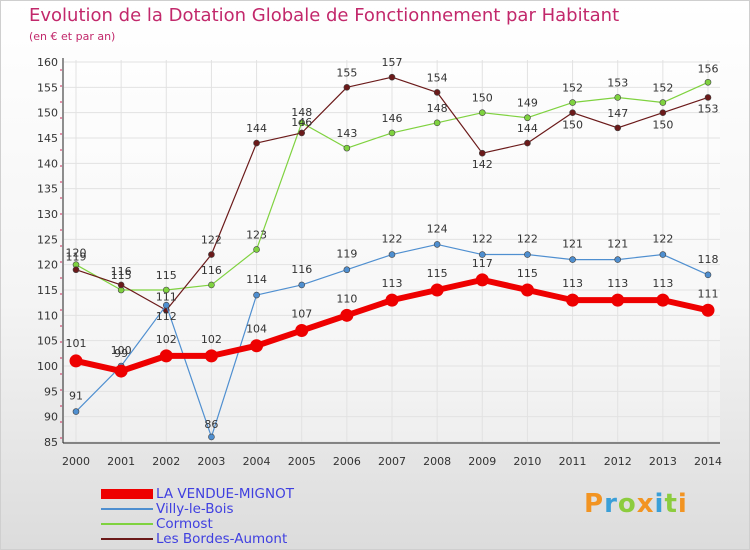 The height and width of the screenshot is (550, 750). Describe the element at coordinates (302, 461) in the screenshot. I see `x-tick-label: 2005` at that location.